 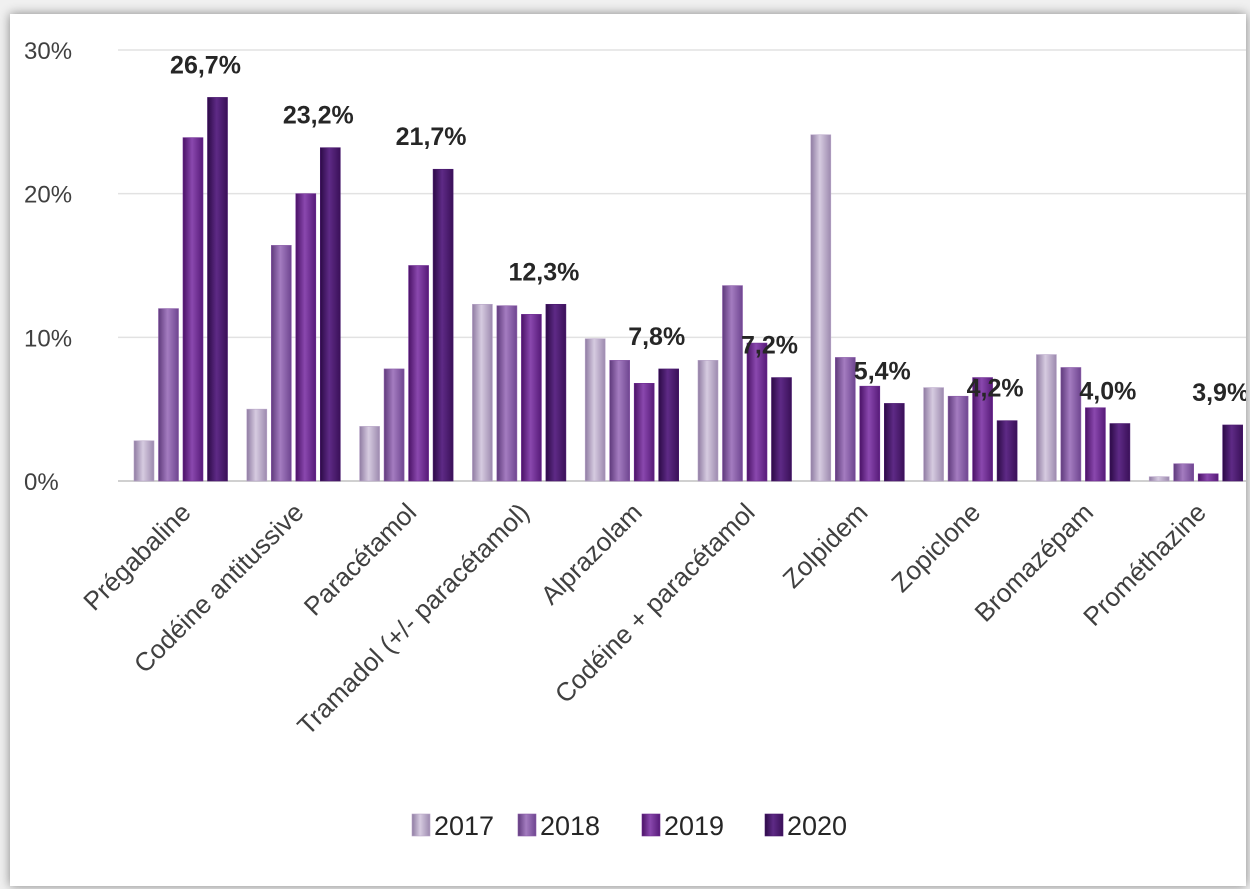 I want to click on category-label: Paracétamol, so click(x=360, y=559).